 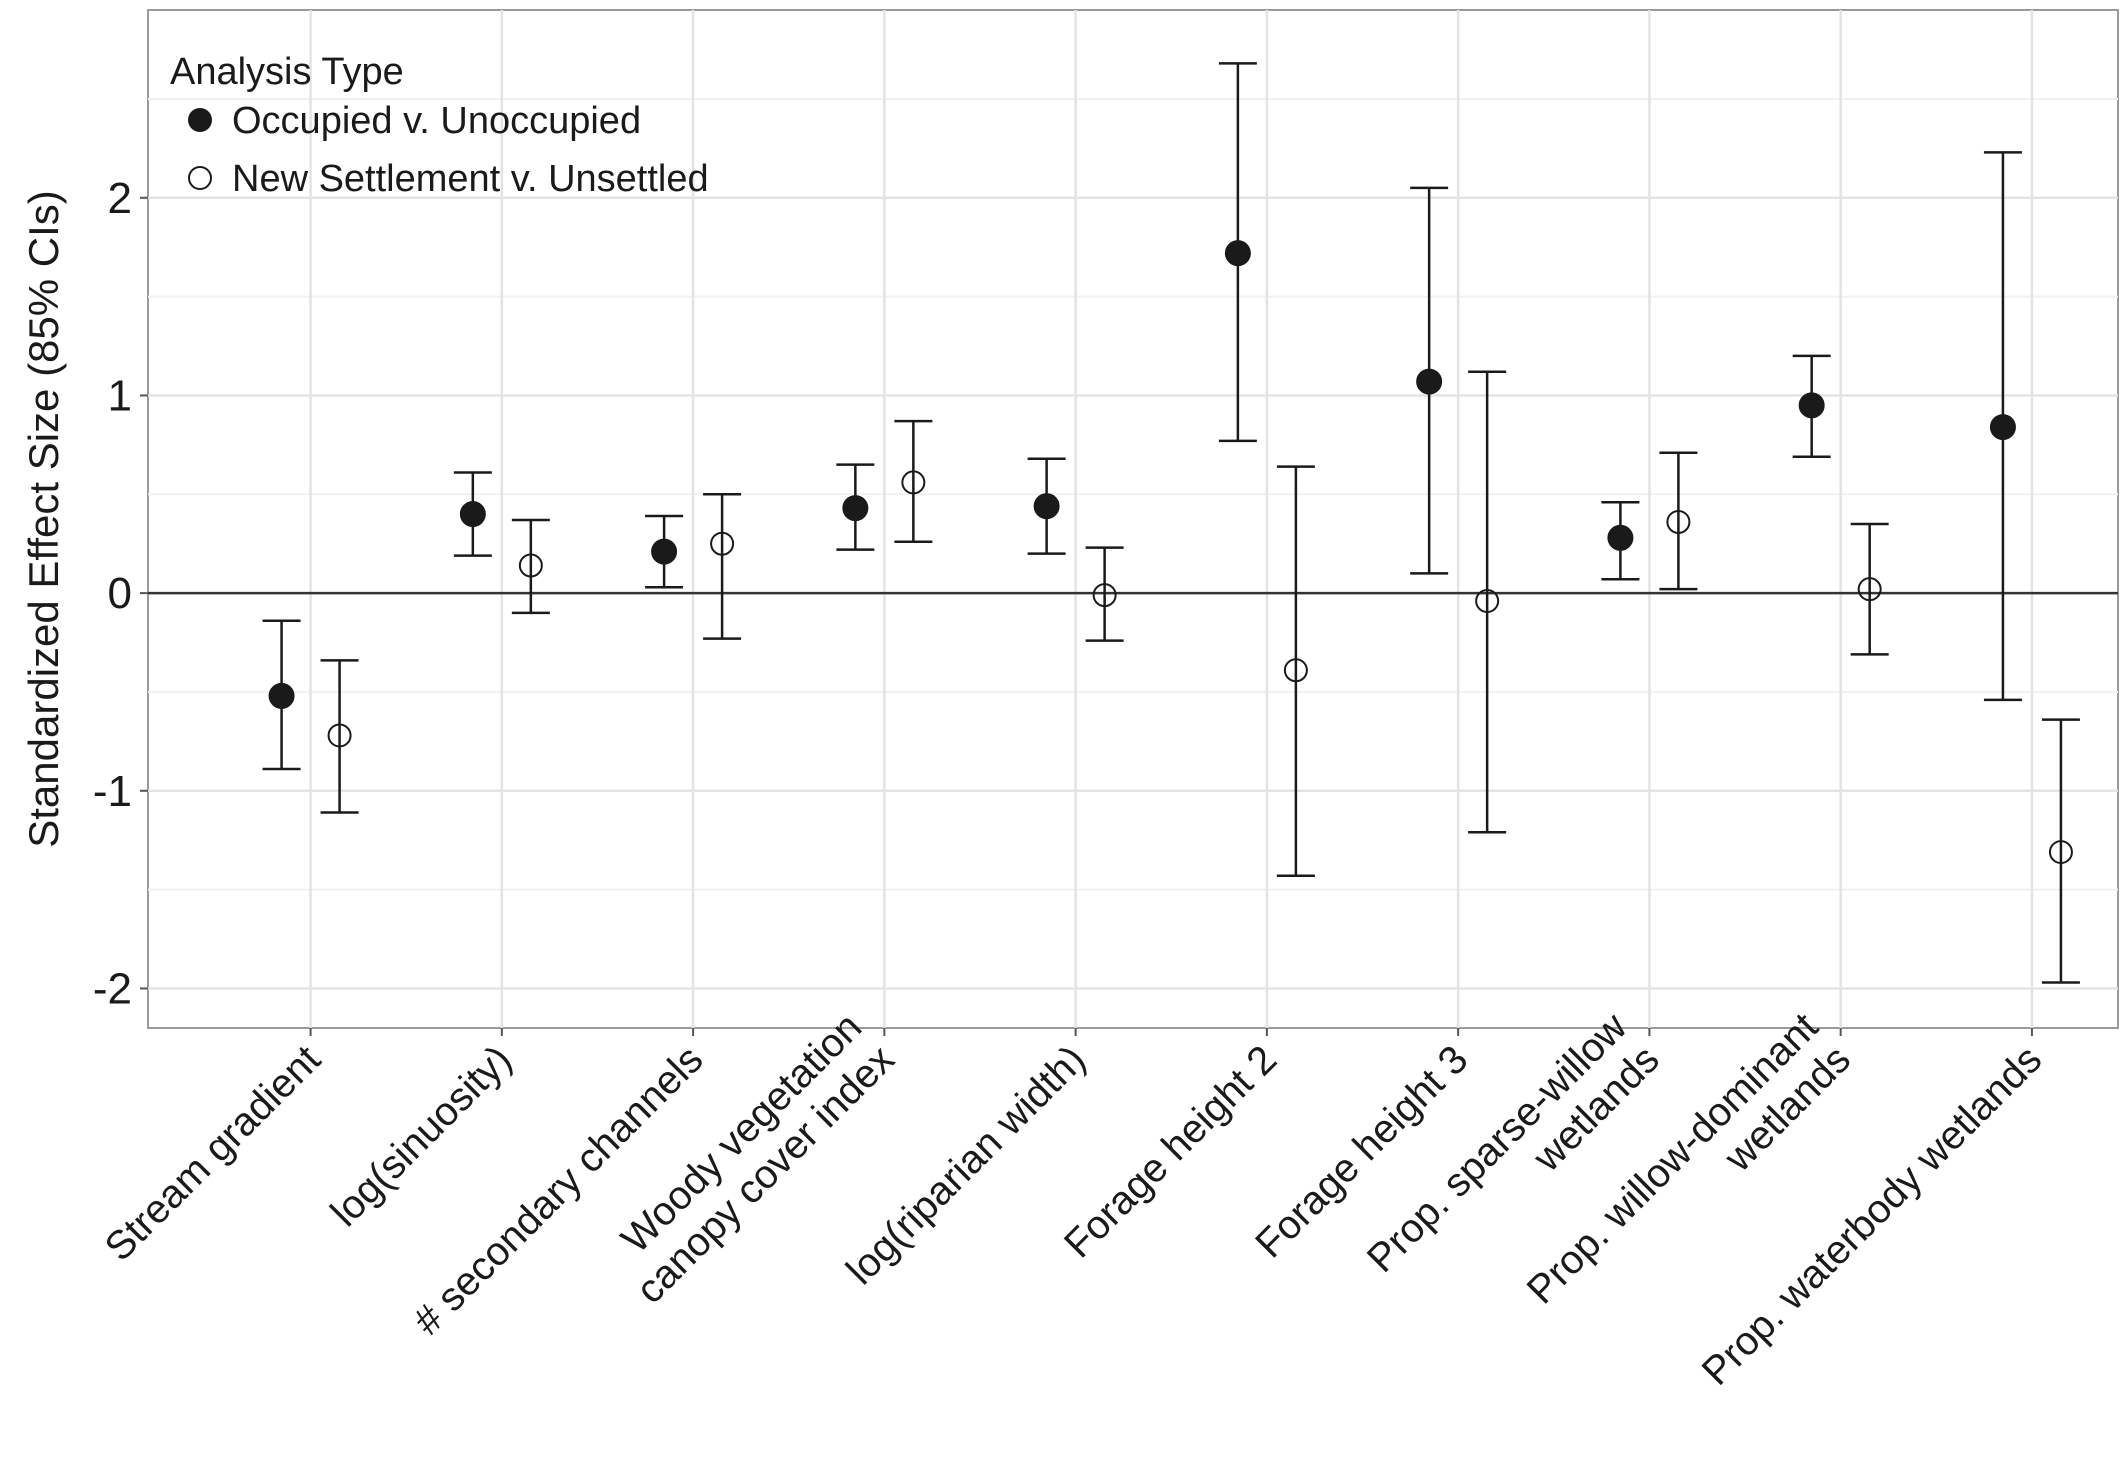 I want to click on legend-marker-filled, so click(x=200, y=120).